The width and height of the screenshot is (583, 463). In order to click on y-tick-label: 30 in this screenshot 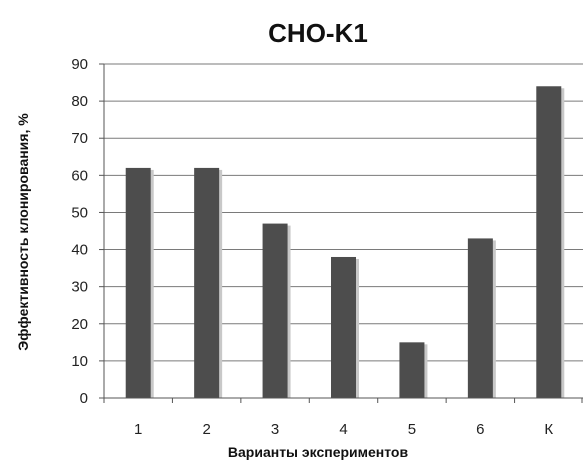, I will do `click(79, 287)`.